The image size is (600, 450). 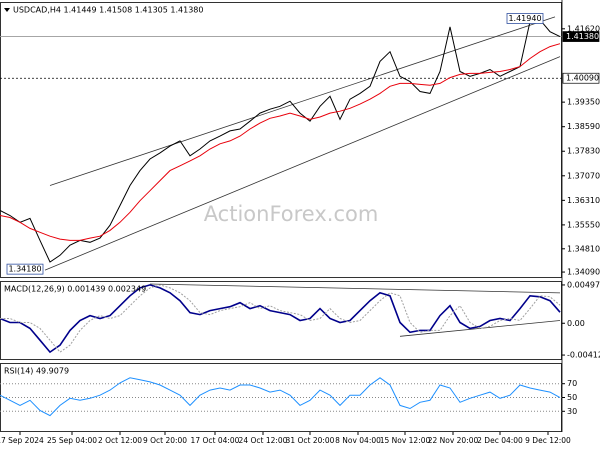 What do you see at coordinates (75, 289) in the screenshot?
I see `panel-title: MACD(12,26,9) 0.001439 0.002349` at bounding box center [75, 289].